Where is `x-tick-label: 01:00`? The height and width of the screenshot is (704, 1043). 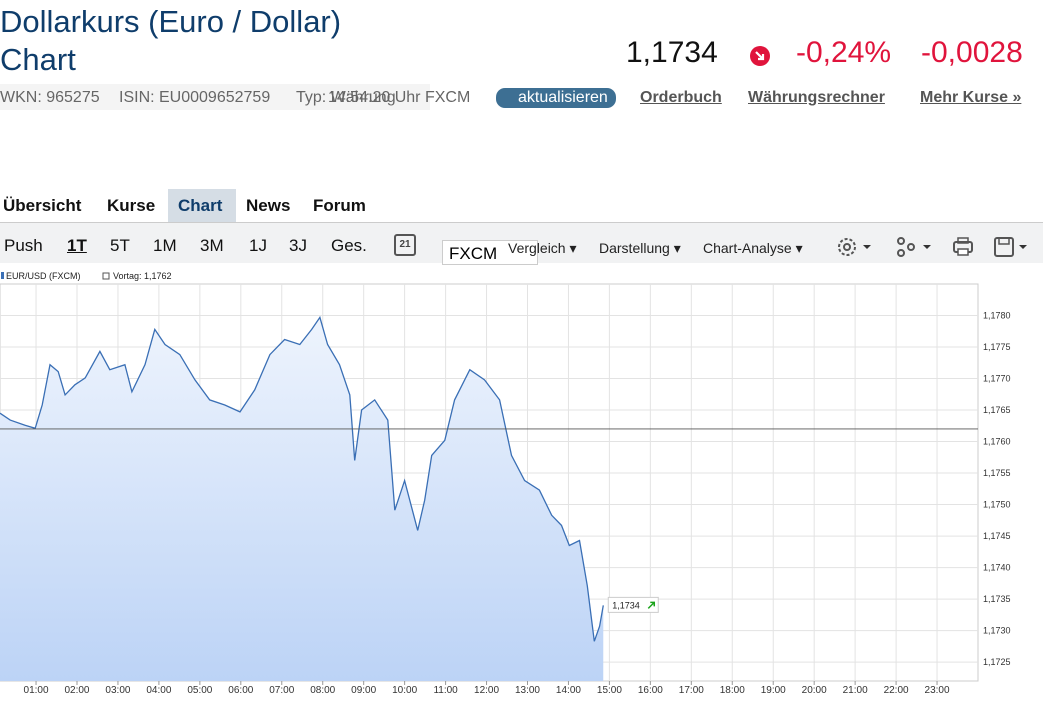
x-tick-label: 01:00 is located at coordinates (36, 690).